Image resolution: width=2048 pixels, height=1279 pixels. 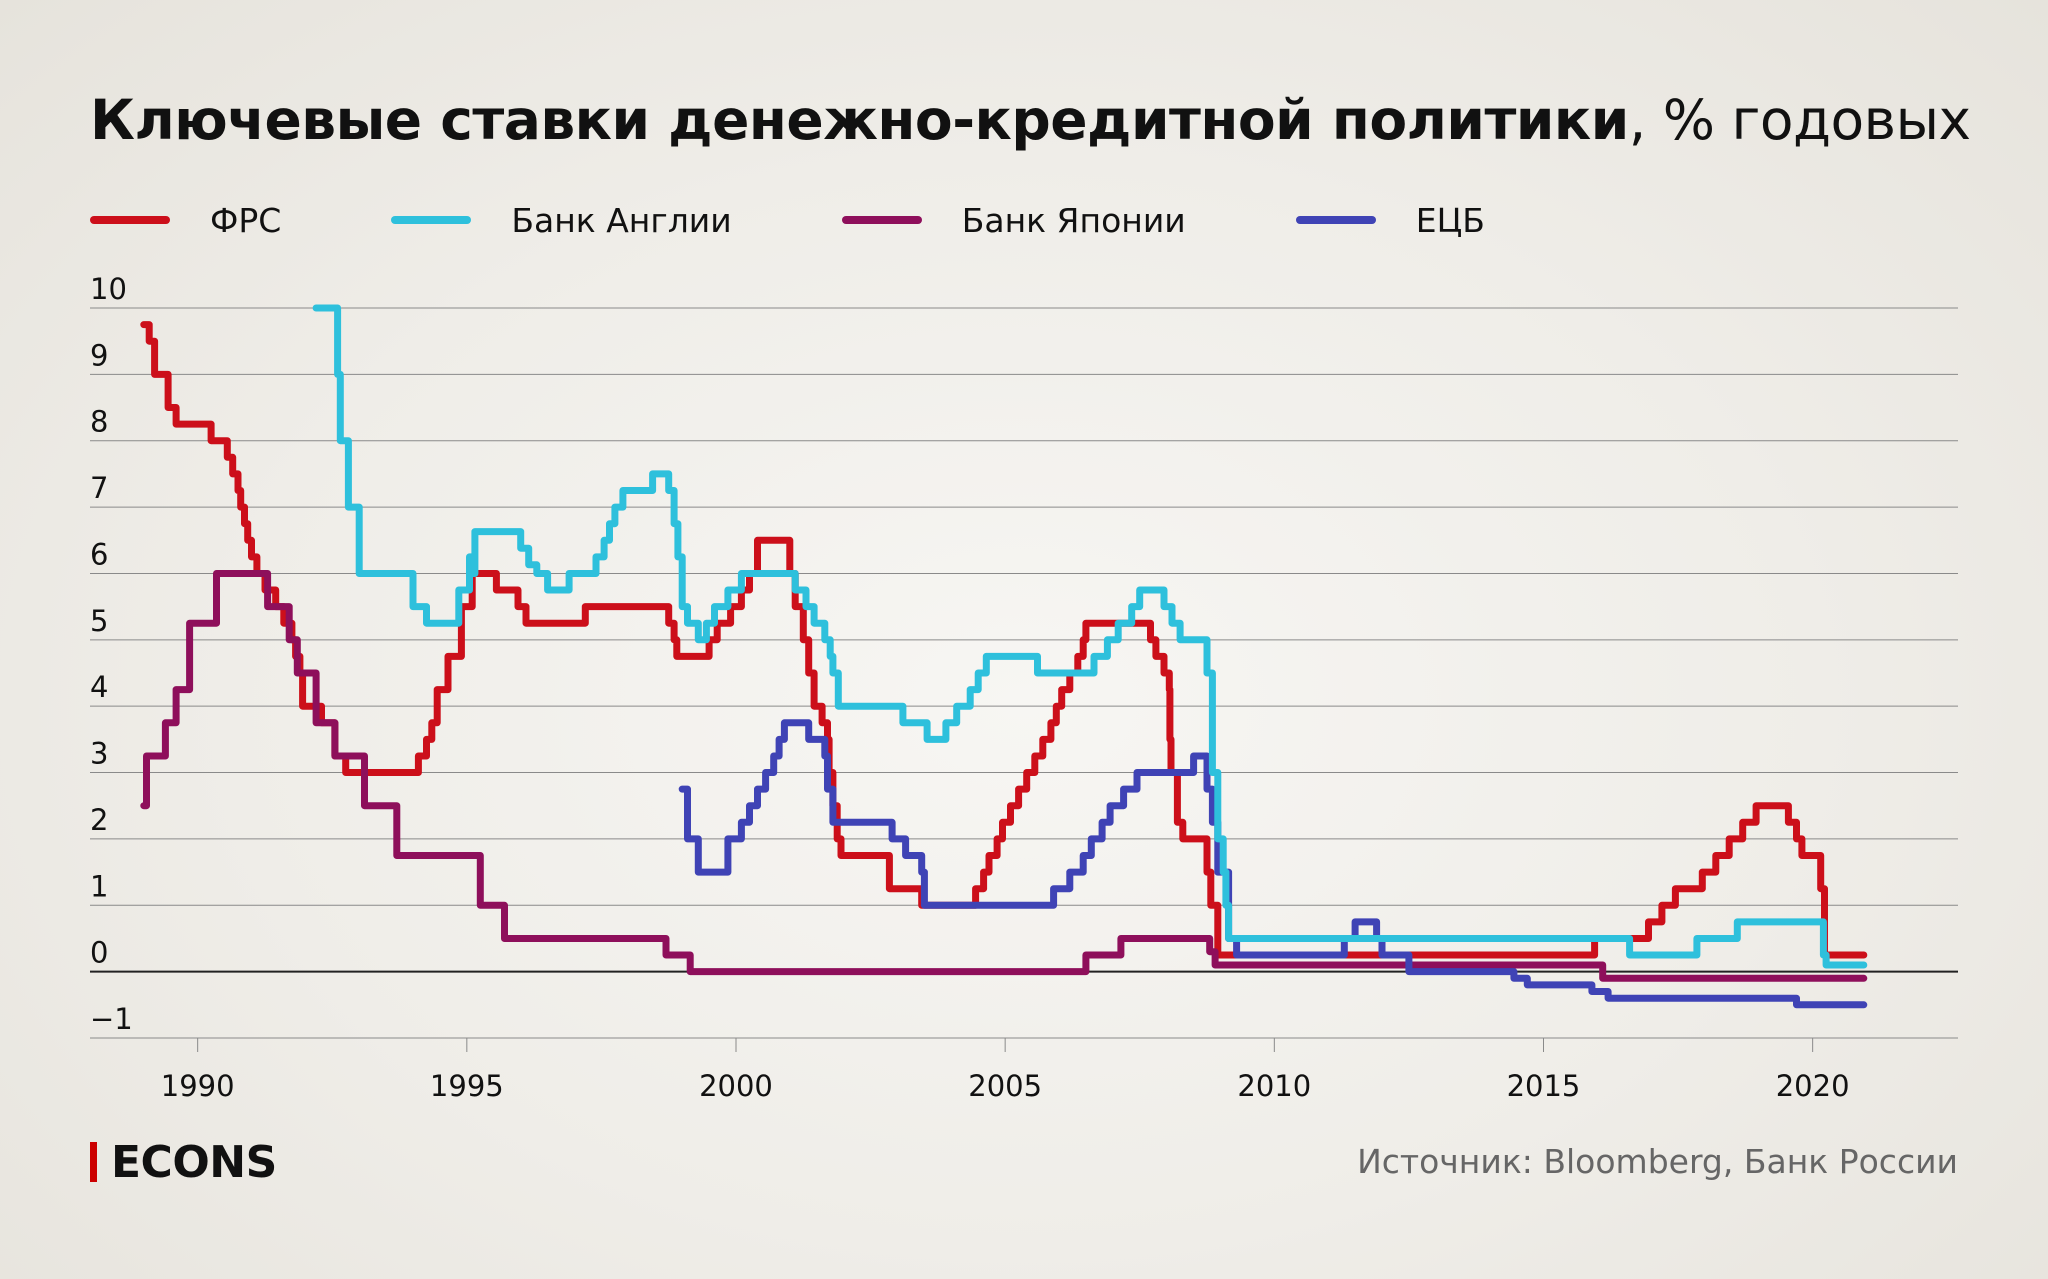 What do you see at coordinates (93, 1162) in the screenshot?
I see `brand-logo-bar` at bounding box center [93, 1162].